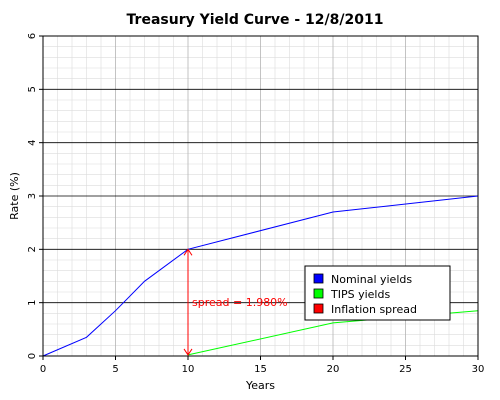 This screenshot has height=400, width=500. Describe the element at coordinates (371, 279) in the screenshot. I see `legend-label-0: Nominal yields` at that location.